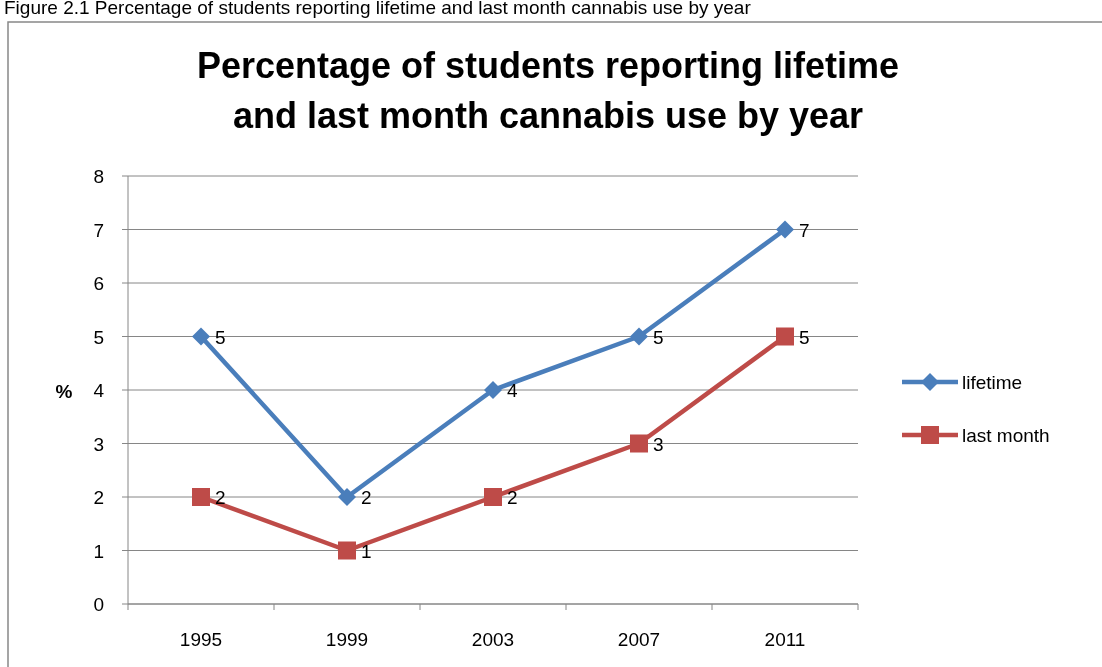  Describe the element at coordinates (201, 639) in the screenshot. I see `x-tick-label: 1995` at that location.